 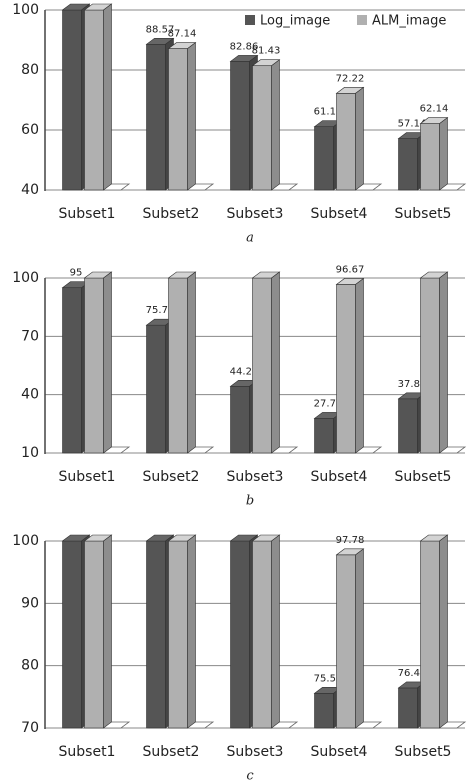 What do you see at coordinates (328, 678) in the screenshot?
I see `value-label: 75.56` at bounding box center [328, 678].